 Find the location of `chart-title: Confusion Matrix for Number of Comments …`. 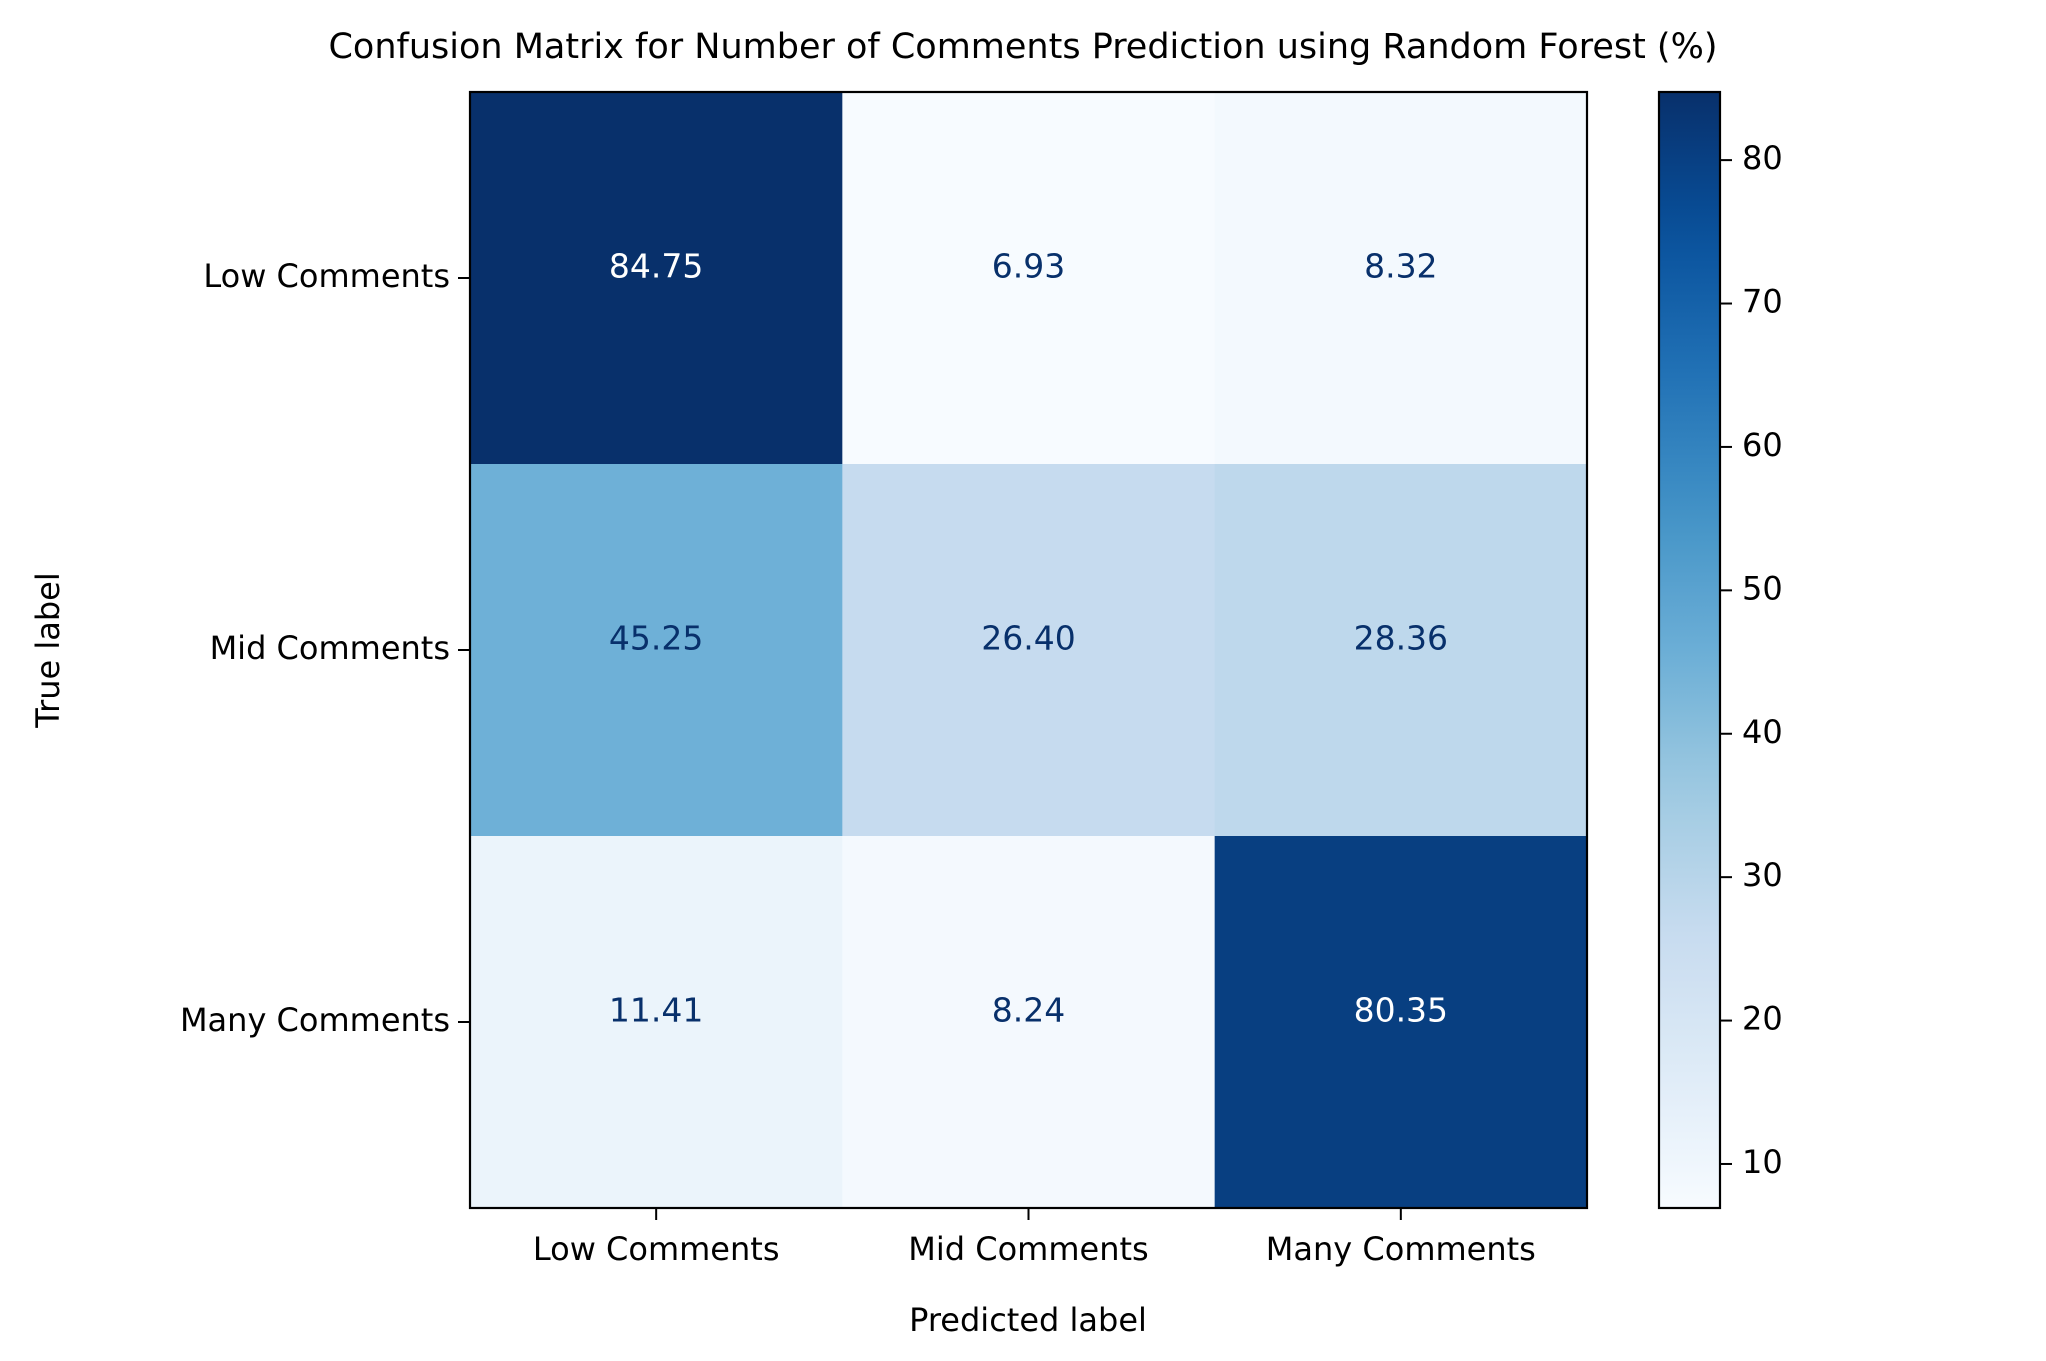

chart-title: Confusion Matrix for Number of Comments … is located at coordinates (1022, 47).